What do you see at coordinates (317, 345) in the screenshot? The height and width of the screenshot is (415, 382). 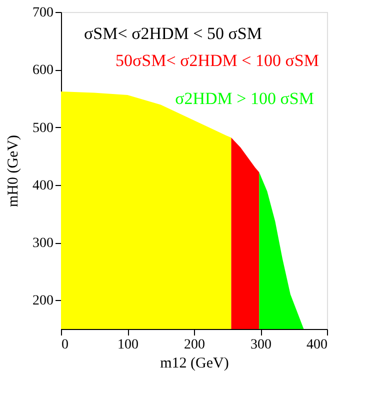 I see `x-tick-label: 400` at bounding box center [317, 345].